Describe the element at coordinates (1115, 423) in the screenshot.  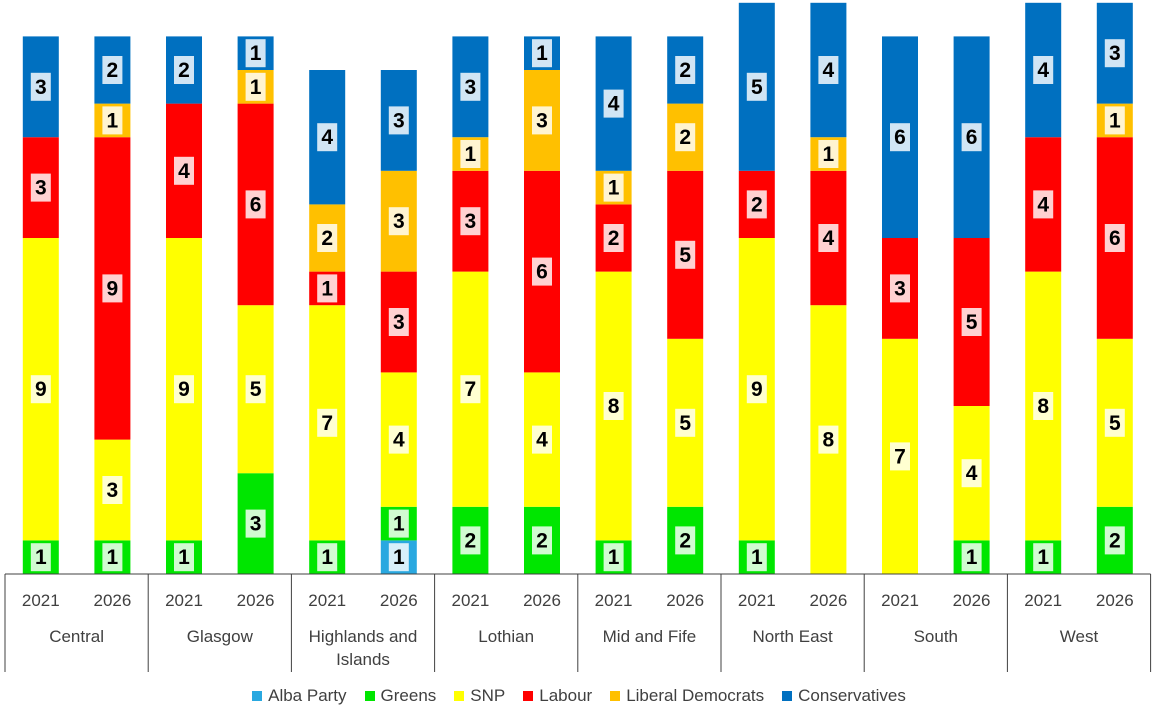
I see `data-label-snp: 5` at that location.